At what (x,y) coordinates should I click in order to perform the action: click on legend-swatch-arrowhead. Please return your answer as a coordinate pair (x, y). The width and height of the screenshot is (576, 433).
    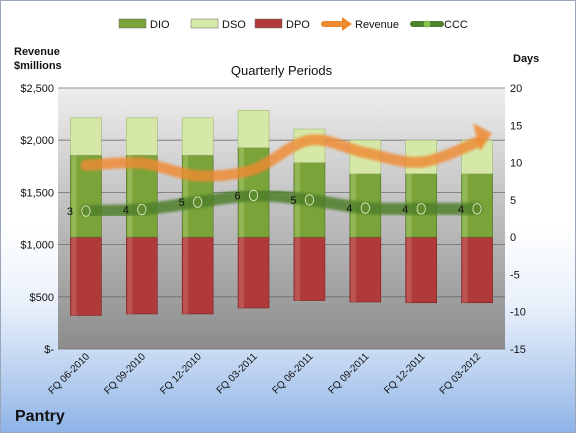
    Looking at the image, I should click on (347, 24).